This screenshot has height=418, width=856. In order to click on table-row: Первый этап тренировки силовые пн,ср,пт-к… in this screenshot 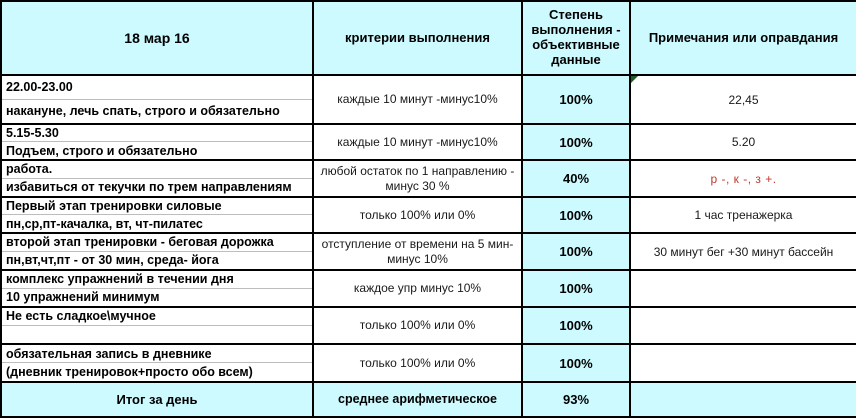, I will do `click(428, 215)`.